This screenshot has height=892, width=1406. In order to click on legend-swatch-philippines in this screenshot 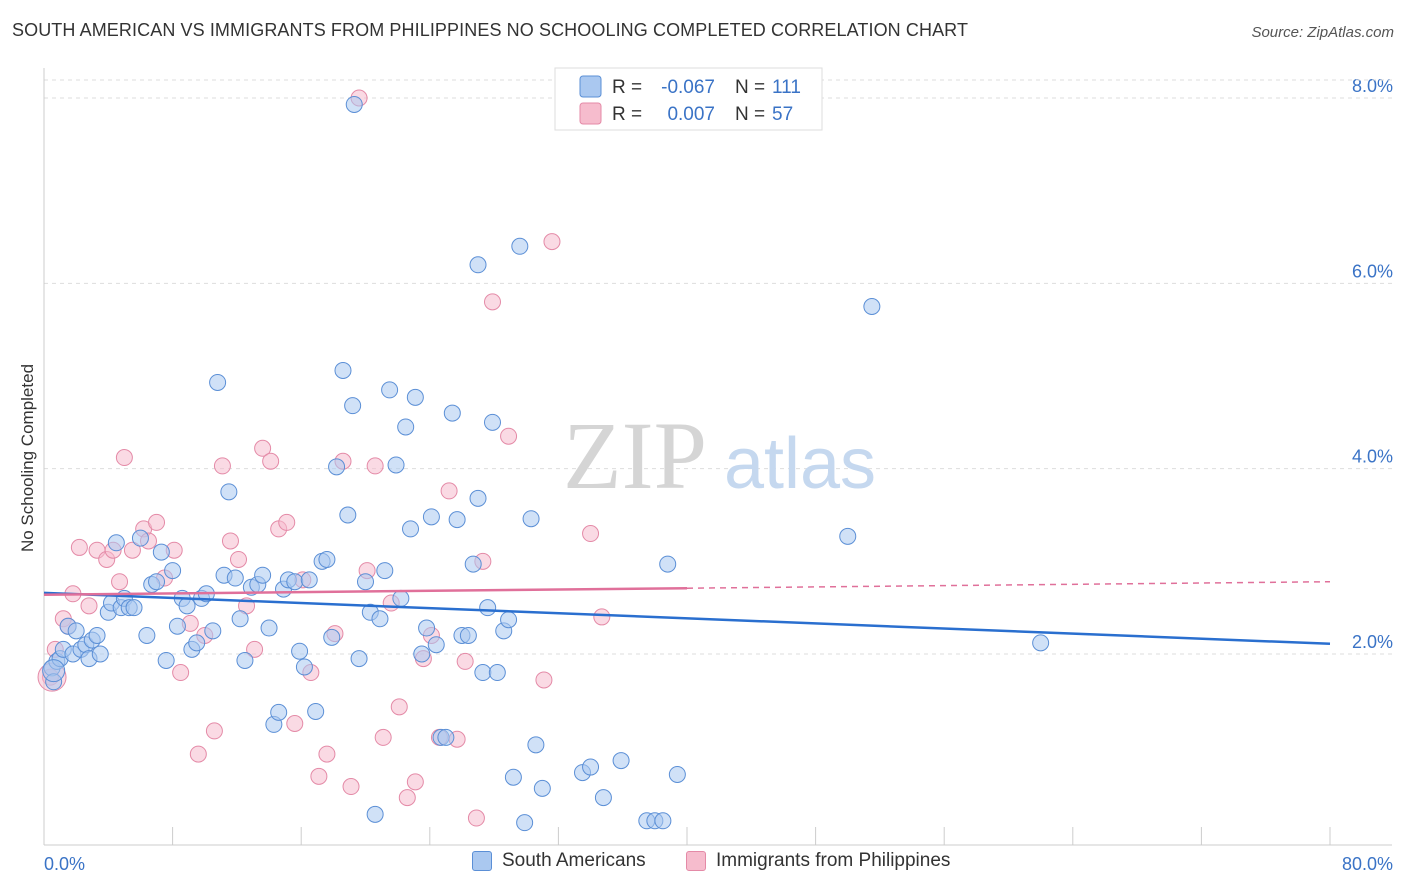, I will do `click(696, 861)`.